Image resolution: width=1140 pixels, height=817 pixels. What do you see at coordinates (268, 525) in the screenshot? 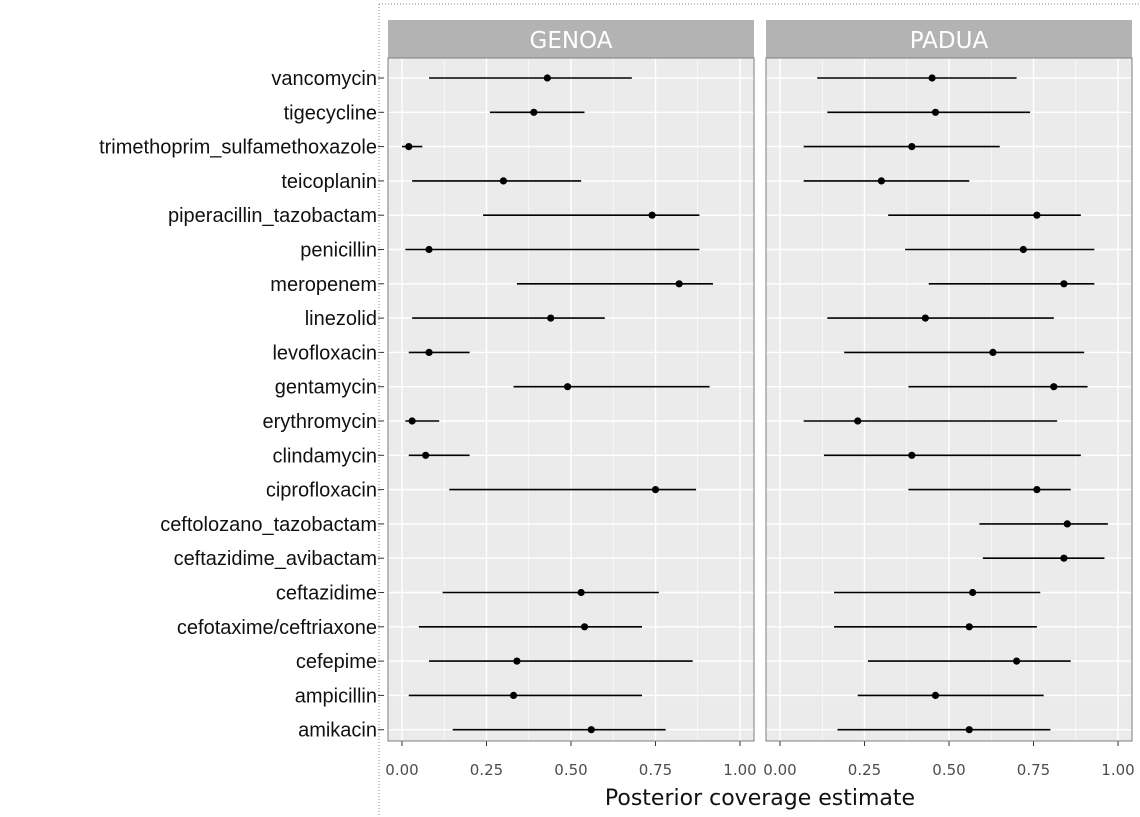
I see `category-label-ceftolozano-tazobactam: ceftolozano_tazobactam` at bounding box center [268, 525].